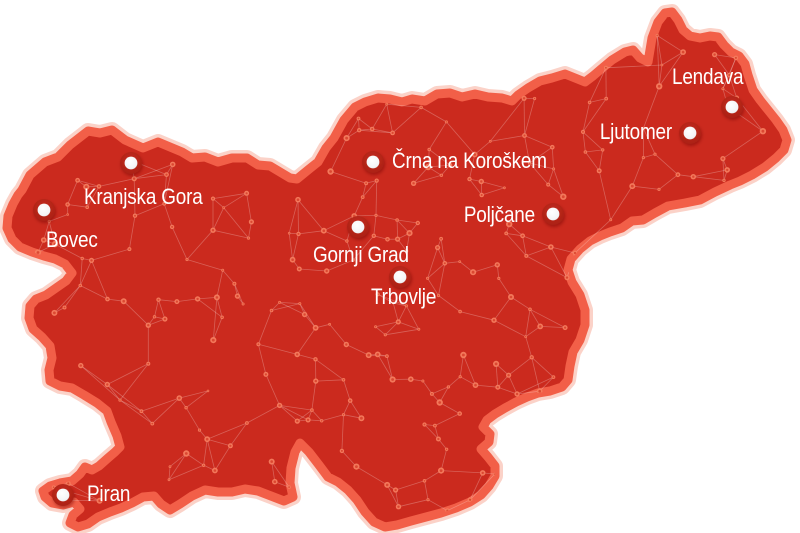  I want to click on city-marker-ljutomer, so click(690, 133).